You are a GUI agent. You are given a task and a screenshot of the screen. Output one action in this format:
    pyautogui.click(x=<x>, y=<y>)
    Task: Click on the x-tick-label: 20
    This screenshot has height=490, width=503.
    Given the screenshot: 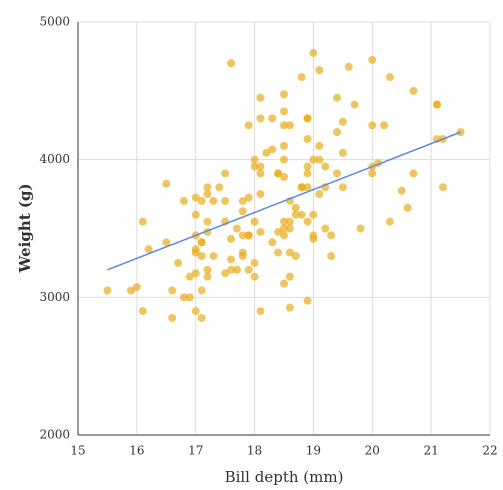 What is the action you would take?
    pyautogui.click(x=372, y=451)
    